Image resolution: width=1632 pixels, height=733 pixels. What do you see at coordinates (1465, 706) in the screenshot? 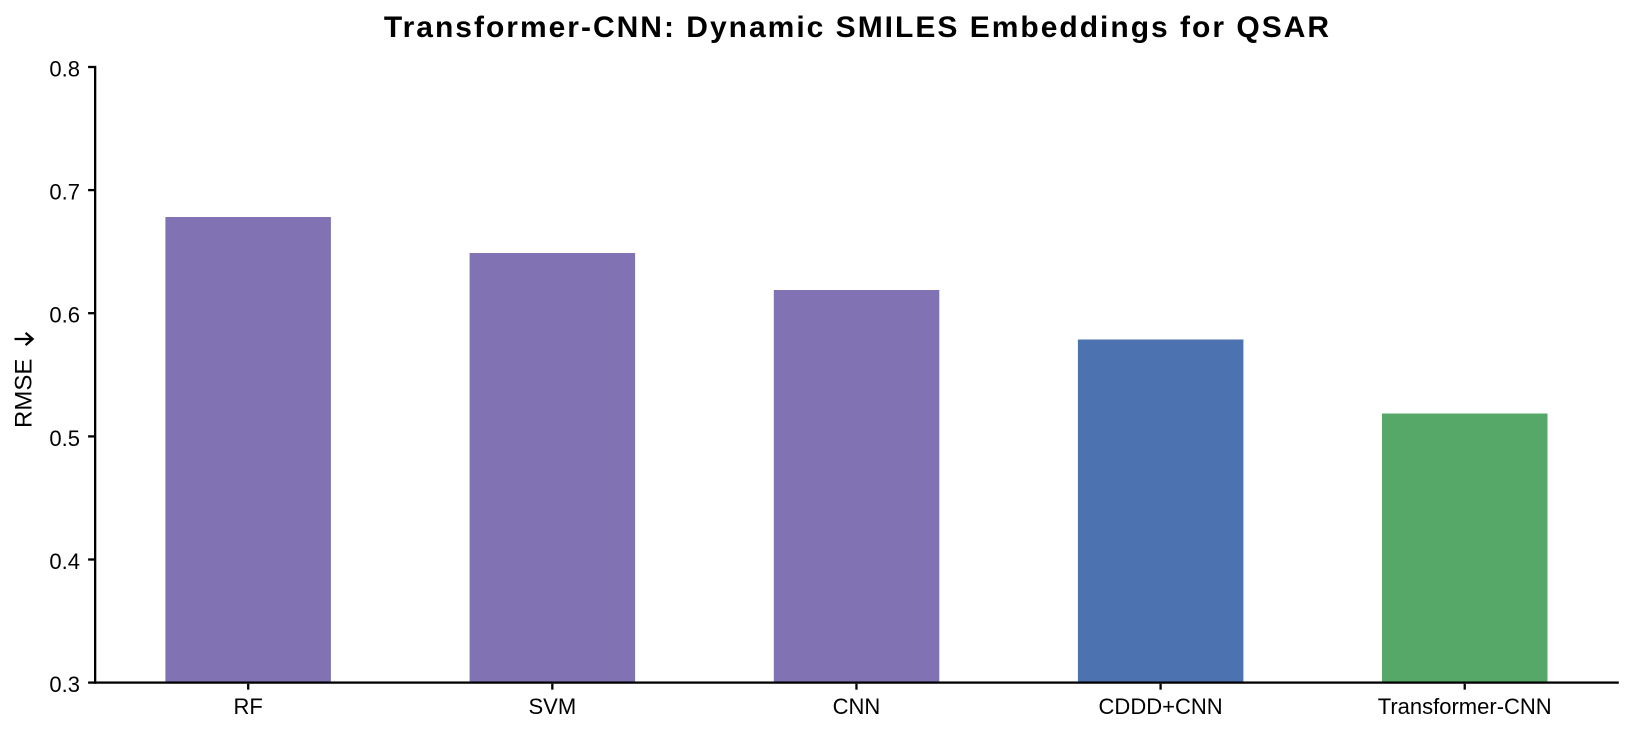
I see `svg-text: Transformer-CNN` at bounding box center [1465, 706].